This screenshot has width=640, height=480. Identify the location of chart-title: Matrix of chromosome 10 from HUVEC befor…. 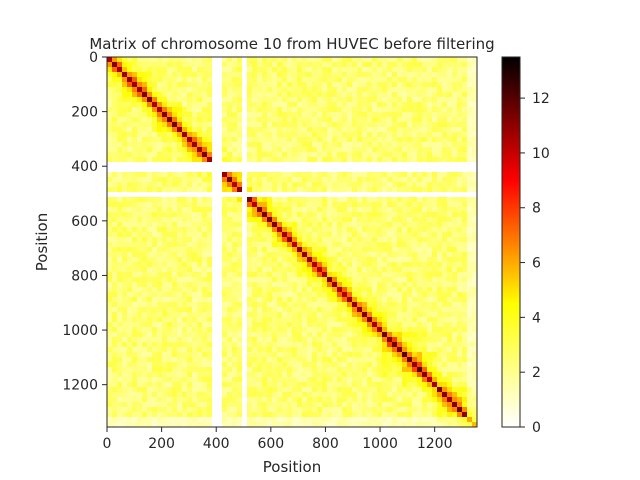
(291, 44).